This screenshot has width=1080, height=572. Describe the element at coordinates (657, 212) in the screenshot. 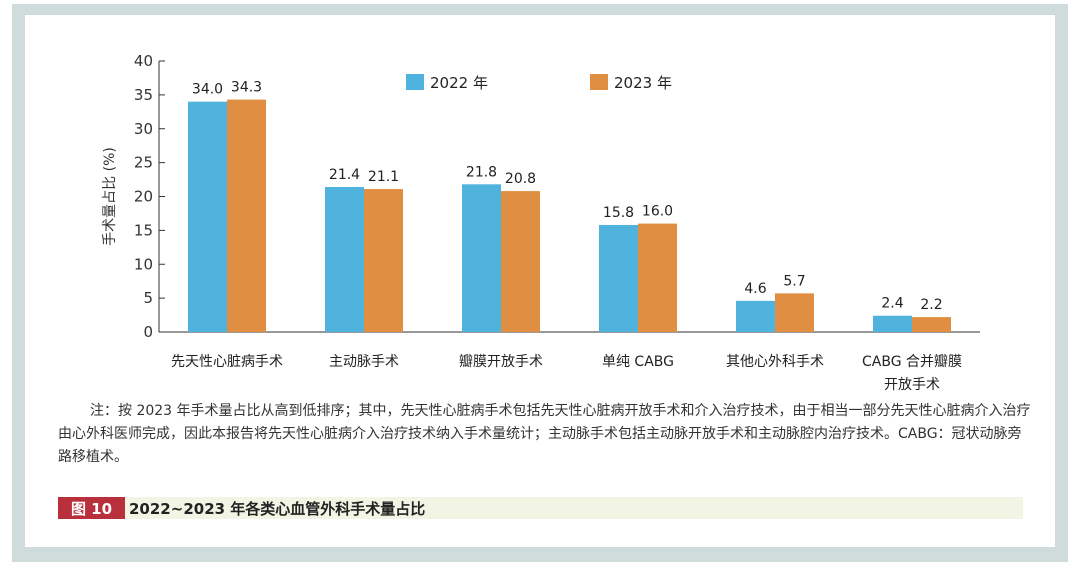

I see `data-label: 16.0` at that location.